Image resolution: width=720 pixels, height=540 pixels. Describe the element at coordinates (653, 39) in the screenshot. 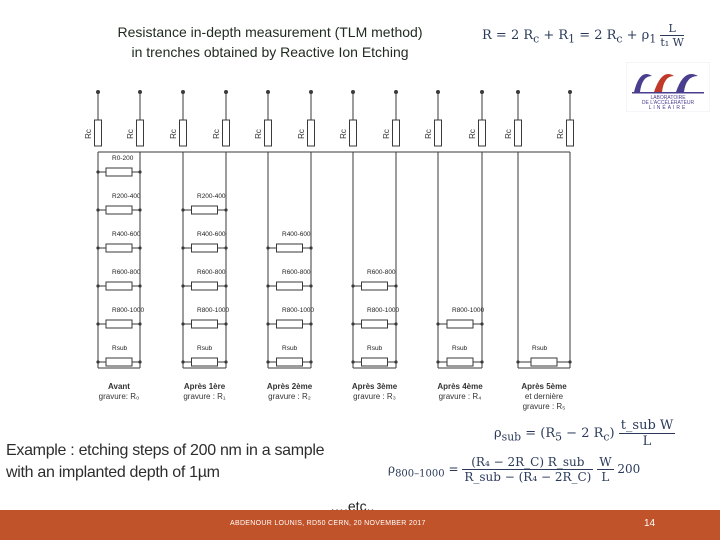

I see `formula-sub: 1` at that location.